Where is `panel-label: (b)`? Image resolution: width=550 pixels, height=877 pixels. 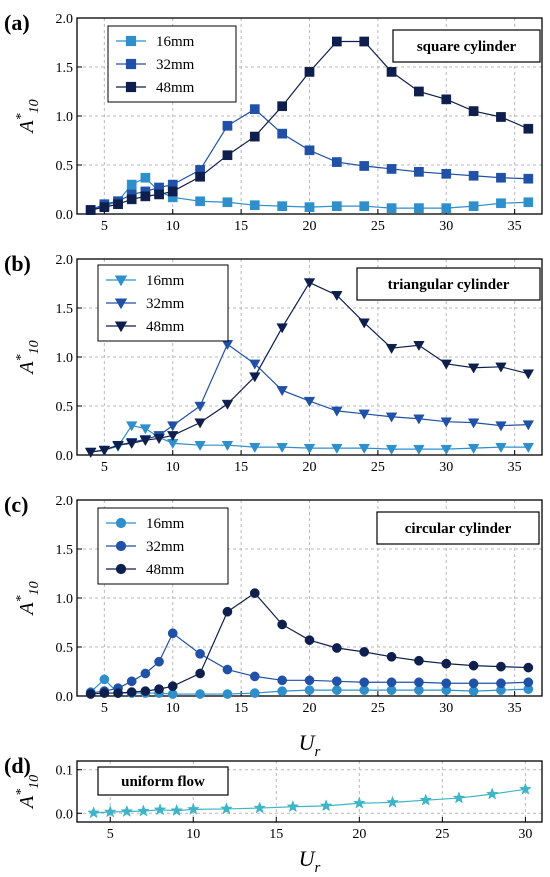
panel-label: (b) is located at coordinates (17, 263).